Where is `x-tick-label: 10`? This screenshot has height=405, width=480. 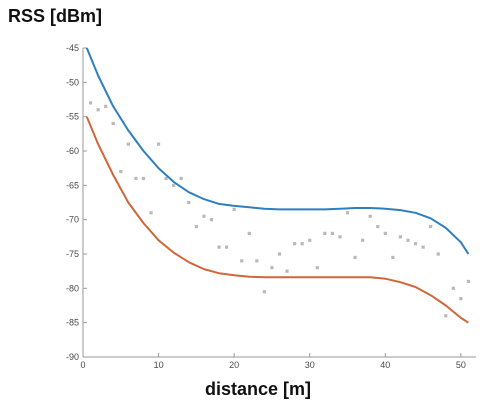 x-tick-label: 10 is located at coordinates (159, 365).